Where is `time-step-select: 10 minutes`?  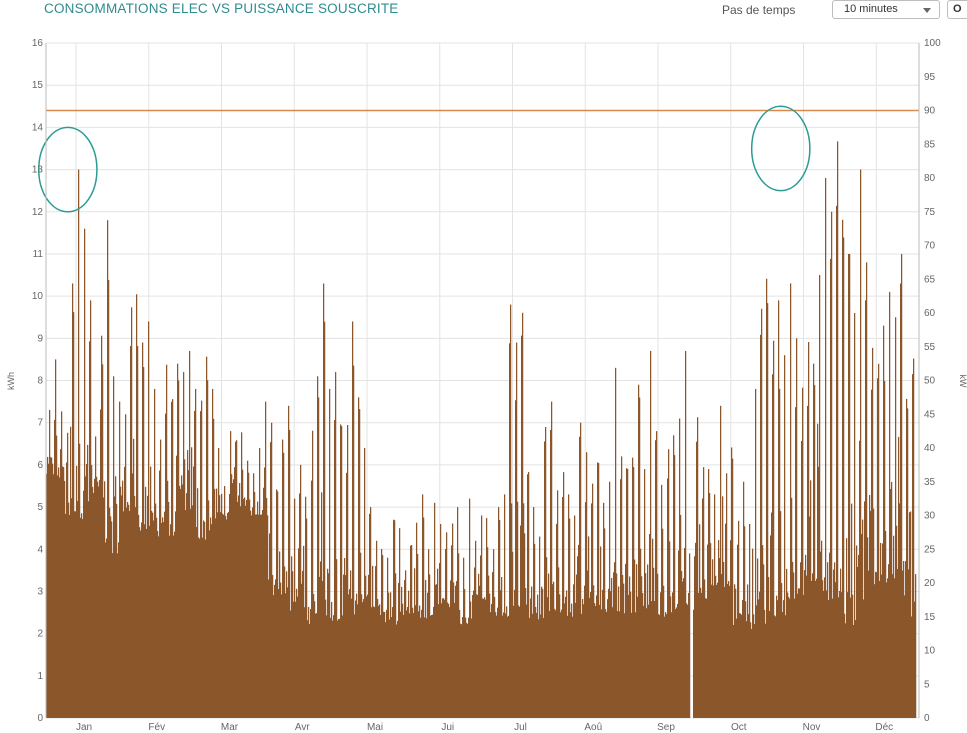
time-step-select: 10 minutes is located at coordinates (886, 9).